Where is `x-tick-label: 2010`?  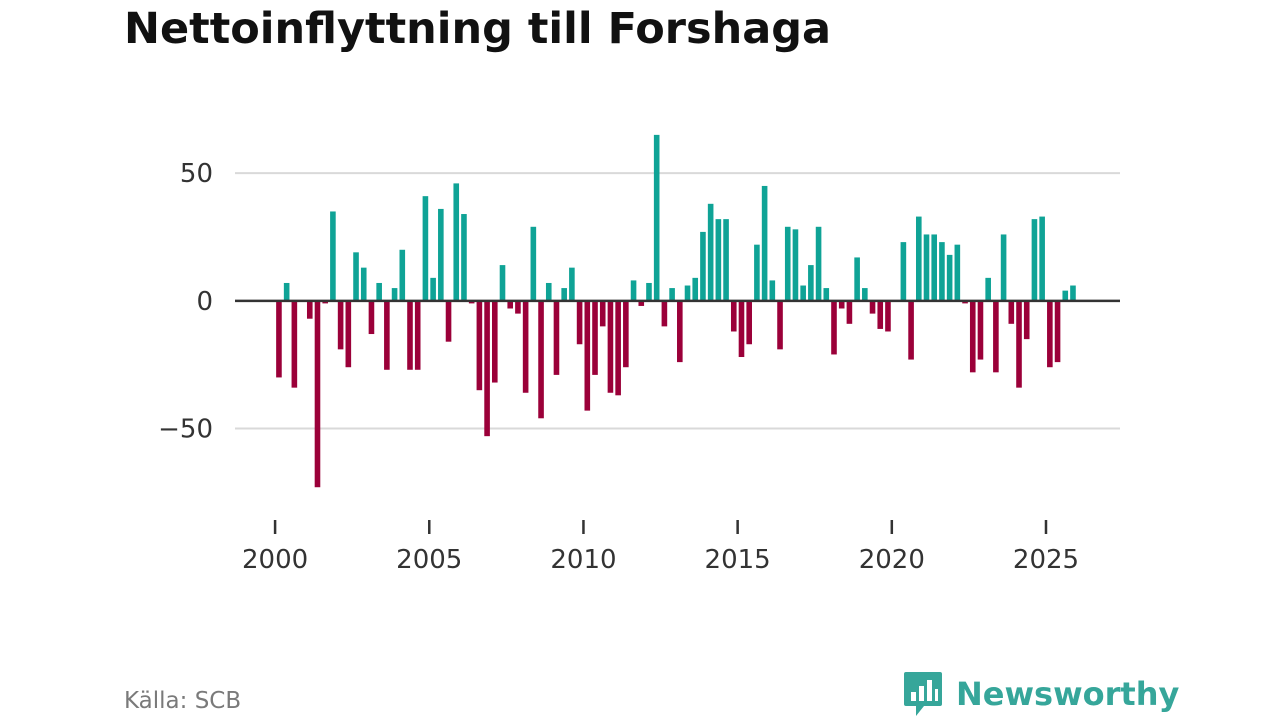
x-tick-label: 2010 is located at coordinates (583, 560).